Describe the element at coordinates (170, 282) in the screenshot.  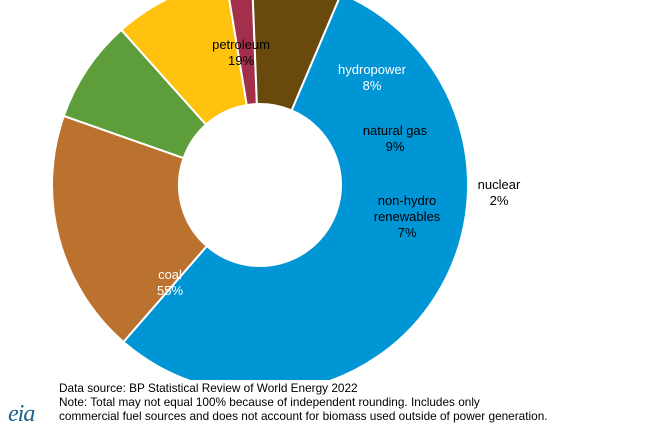
I see `slice-label-coal: coal 55%` at that location.